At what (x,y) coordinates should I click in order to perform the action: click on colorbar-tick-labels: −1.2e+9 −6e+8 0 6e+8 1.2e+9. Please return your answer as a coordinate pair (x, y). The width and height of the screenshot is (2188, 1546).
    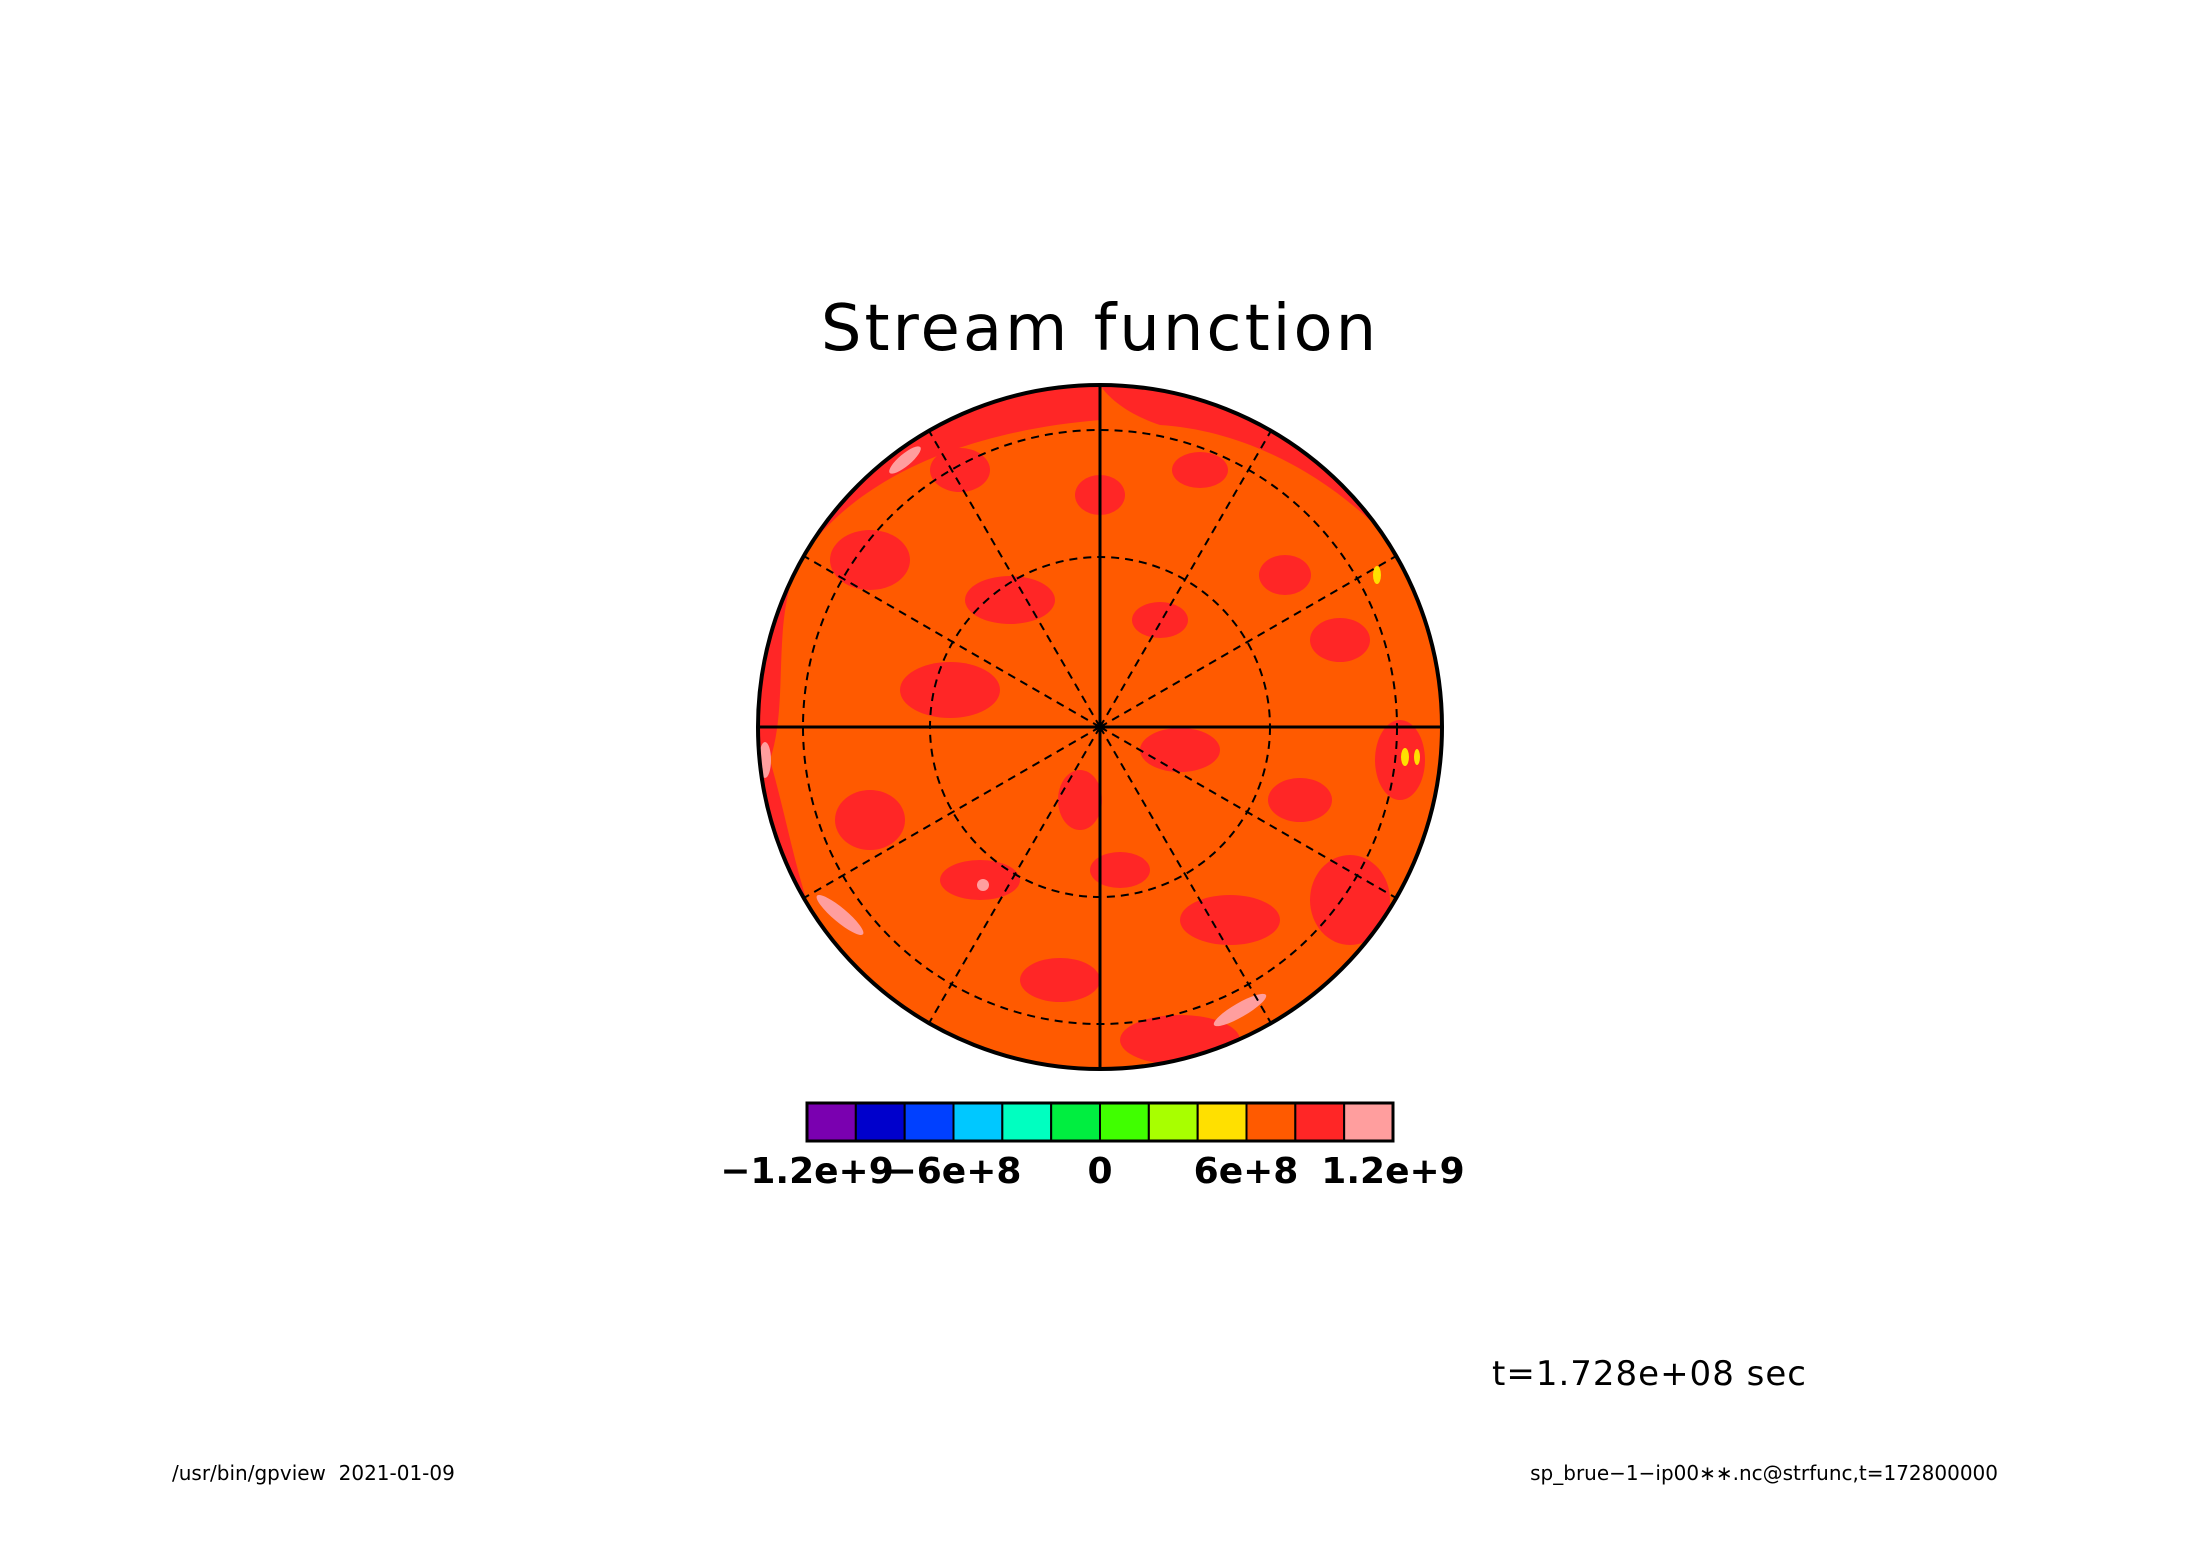
    Looking at the image, I should click on (1092, 1171).